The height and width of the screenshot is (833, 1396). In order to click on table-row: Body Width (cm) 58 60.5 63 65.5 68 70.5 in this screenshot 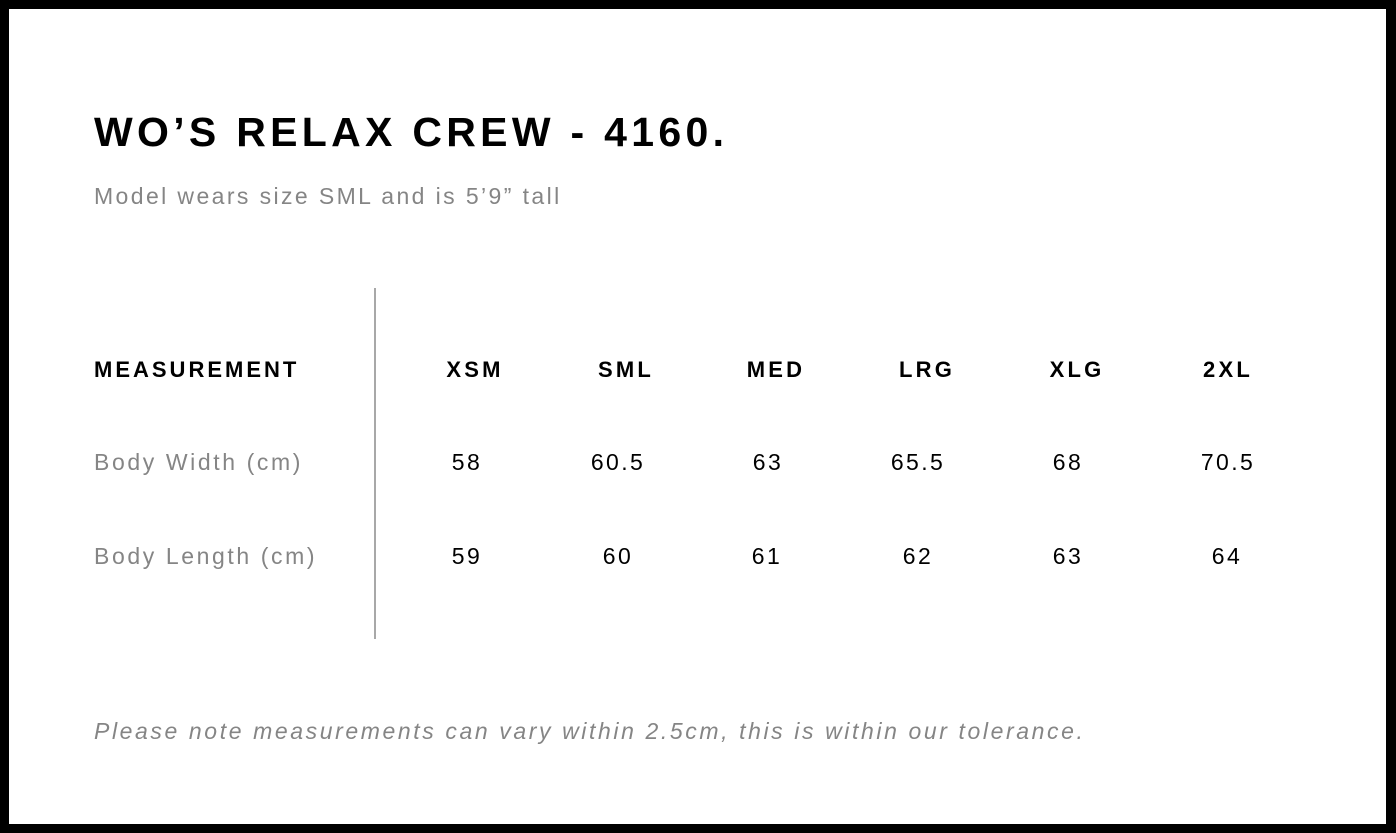, I will do `click(697, 464)`.